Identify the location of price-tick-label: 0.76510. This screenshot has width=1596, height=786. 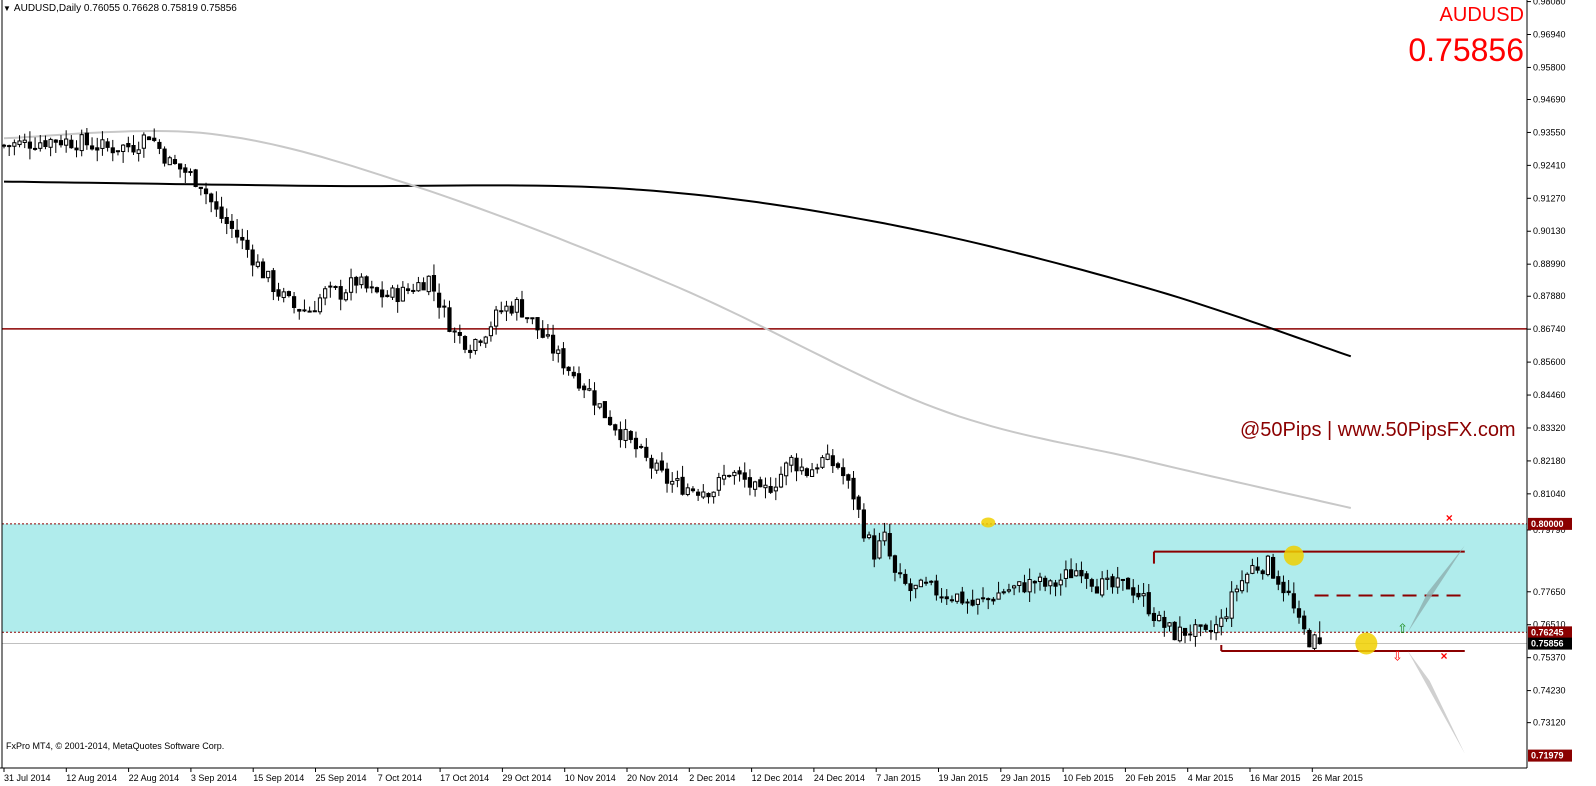
(1549, 625).